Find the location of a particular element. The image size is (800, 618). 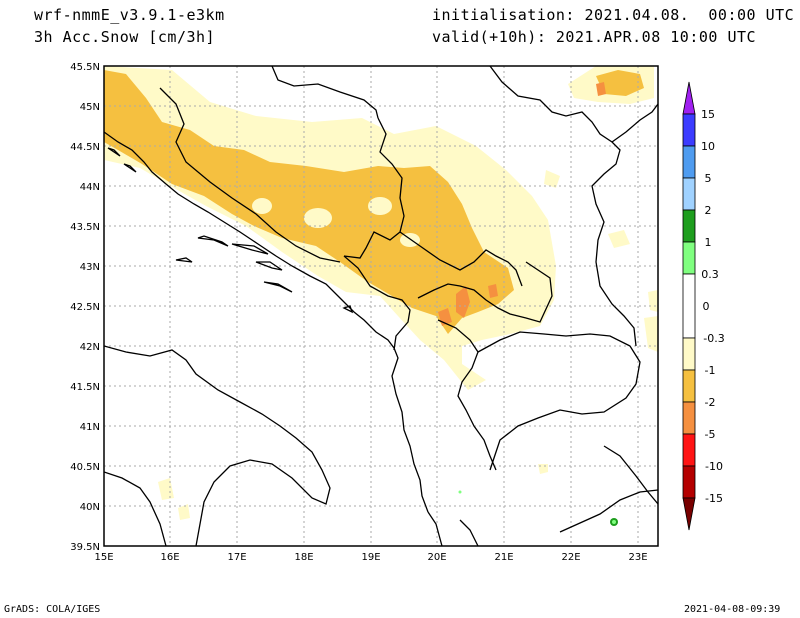

lon-axis: 15E 16E 17E 18E 19E 20E 21E 22E 23E is located at coordinates (370, 557).